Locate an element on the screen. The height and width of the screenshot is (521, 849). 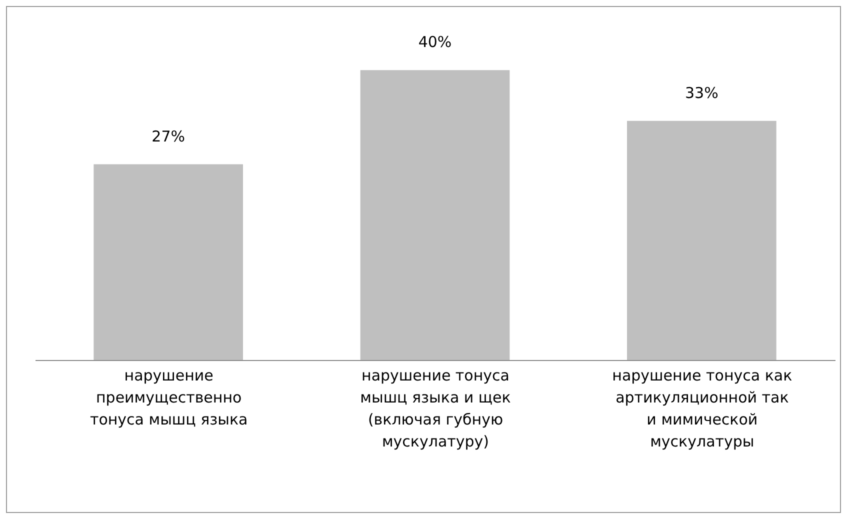
x-tick-label: нарушение преимущественно тонуса мышц языка is located at coordinates (169, 397).